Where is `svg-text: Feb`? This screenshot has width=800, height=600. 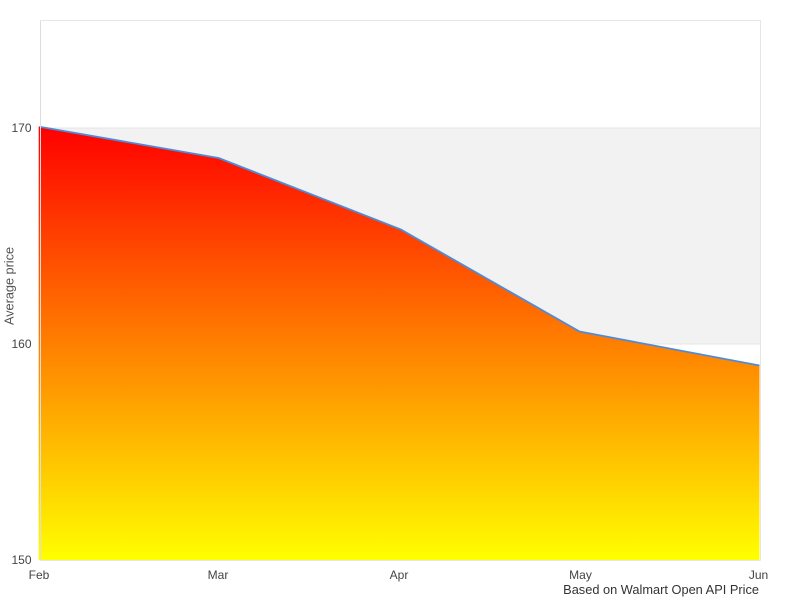
svg-text: Feb is located at coordinates (39, 575).